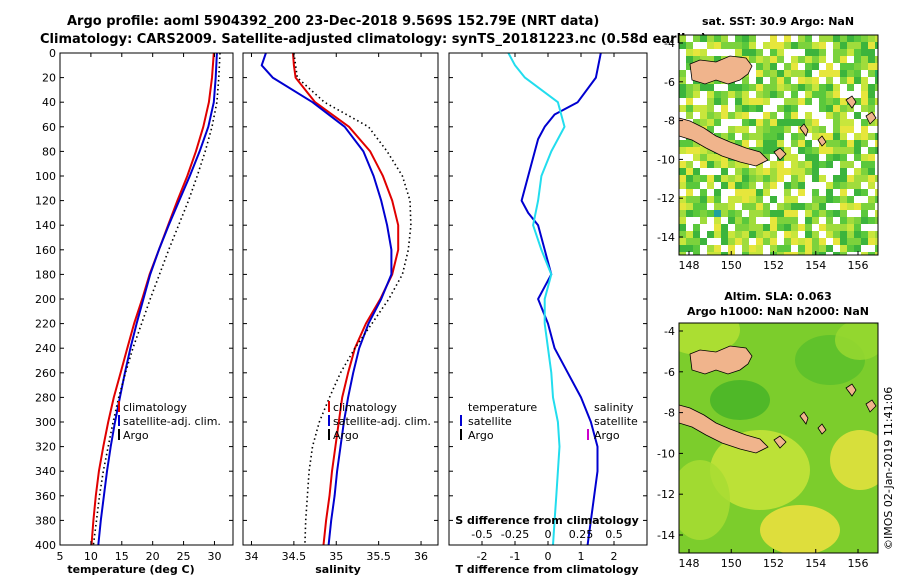  I want to click on lon-tick-label: 156, so click(858, 563).